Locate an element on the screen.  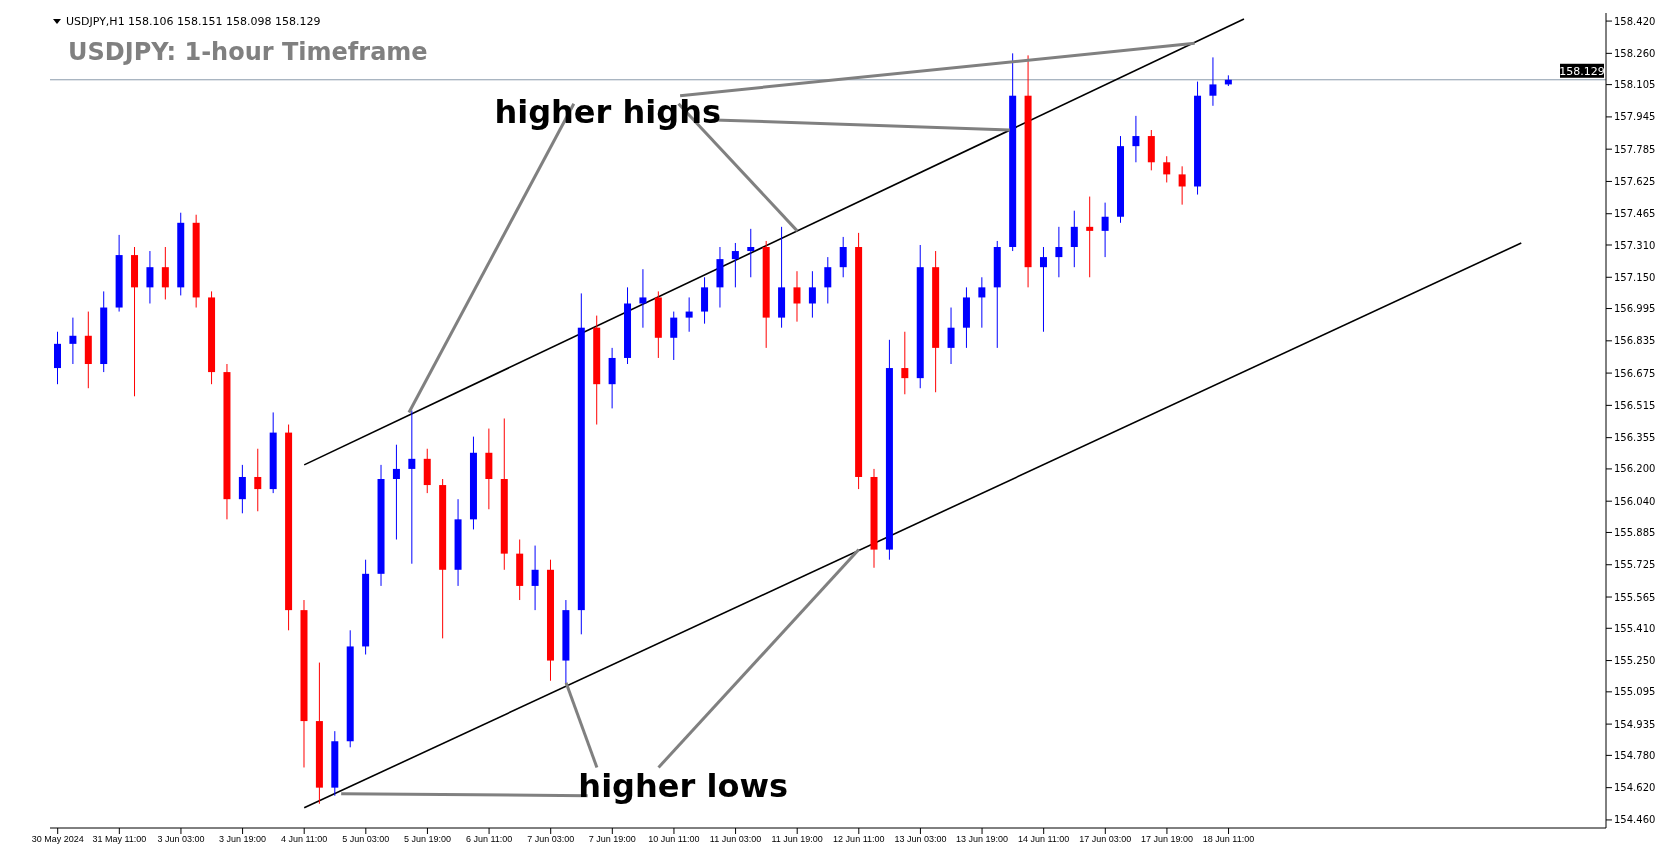
x-tick-label: 3 Jun 19:00 is located at coordinates (243, 839).